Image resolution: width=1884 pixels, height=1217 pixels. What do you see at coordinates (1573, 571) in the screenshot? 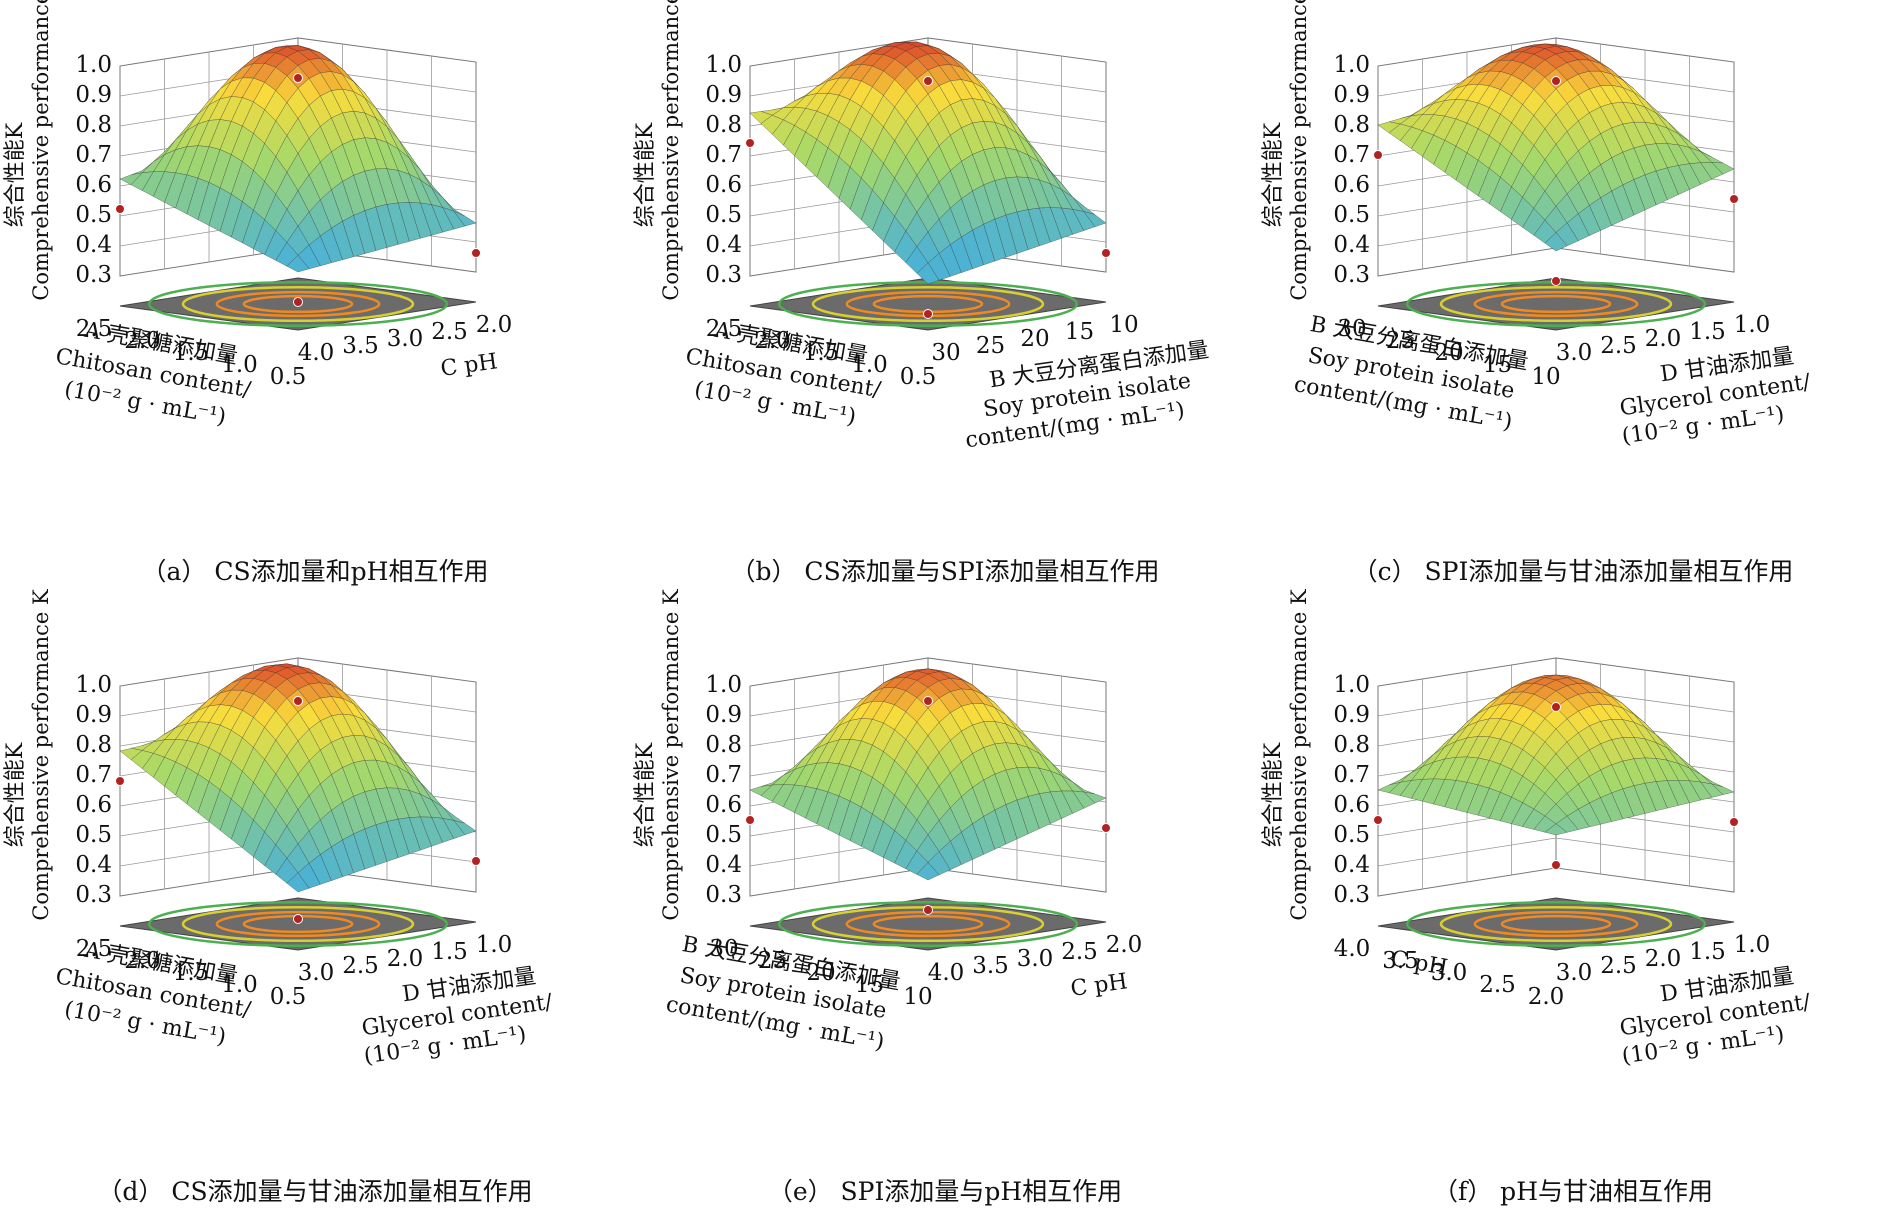
I see `panel-caption: （c） SPI添加量与甘油添加量相互作用` at bounding box center [1573, 571].